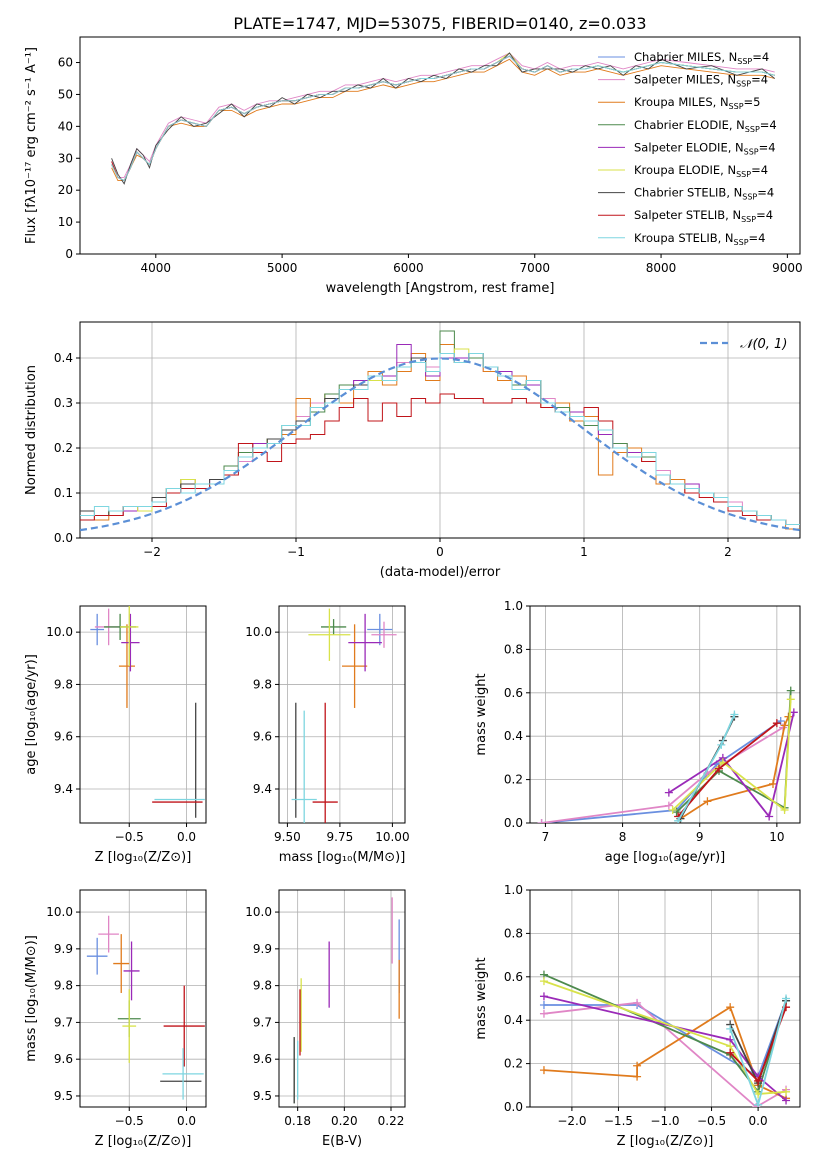  I want to click on x-axis-label: Z [log₁₀(Z/Z⊙)], so click(143, 1141).